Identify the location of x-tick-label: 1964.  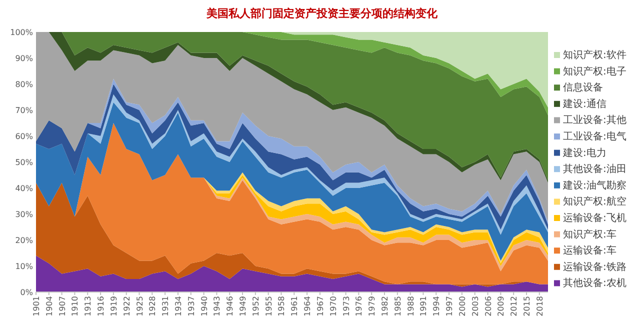
(307, 306).